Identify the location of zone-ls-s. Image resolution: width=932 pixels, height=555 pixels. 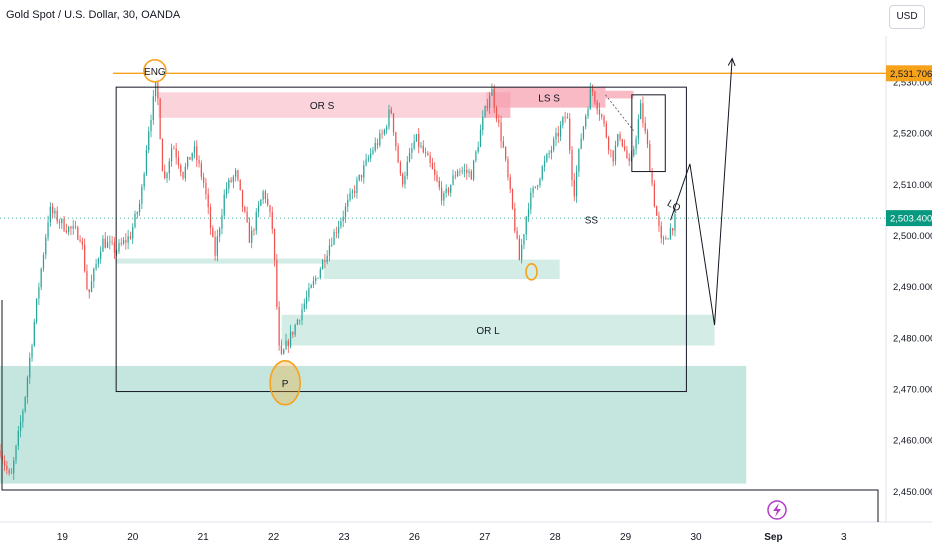
(549, 97).